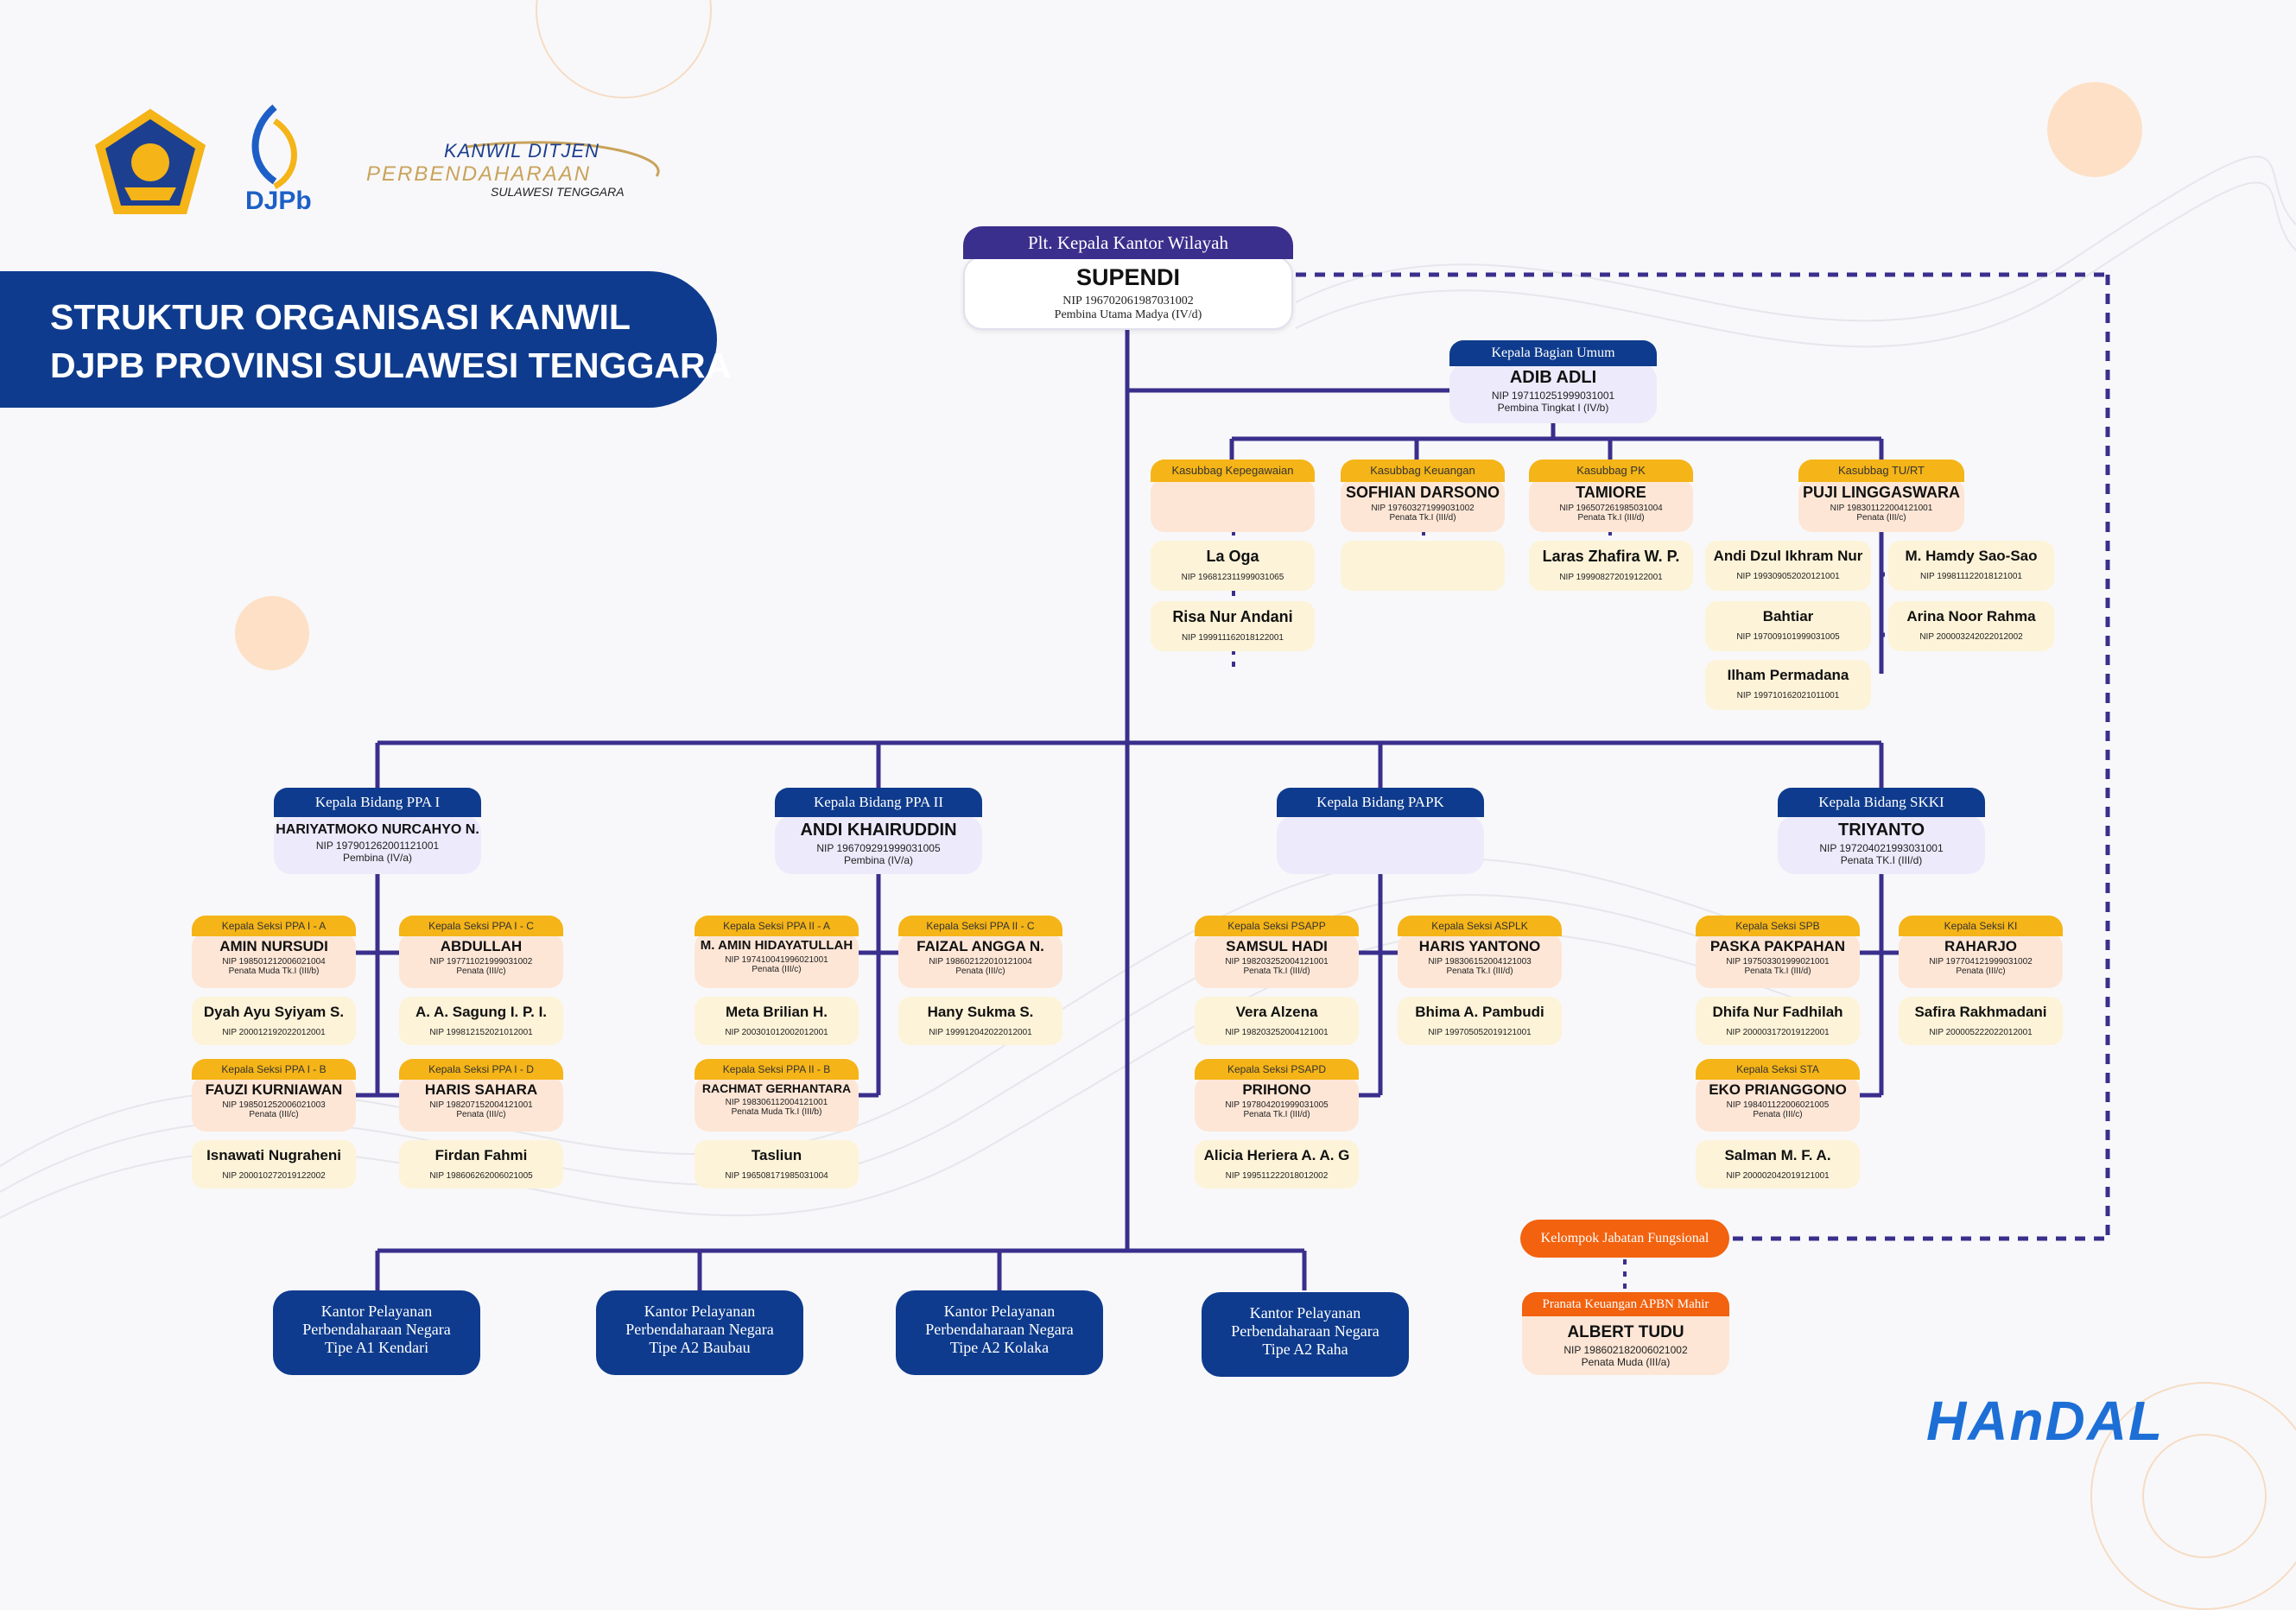  I want to click on page-title-line2: DJPB PROVINSI SULAWESI TENGGARA, so click(391, 365).